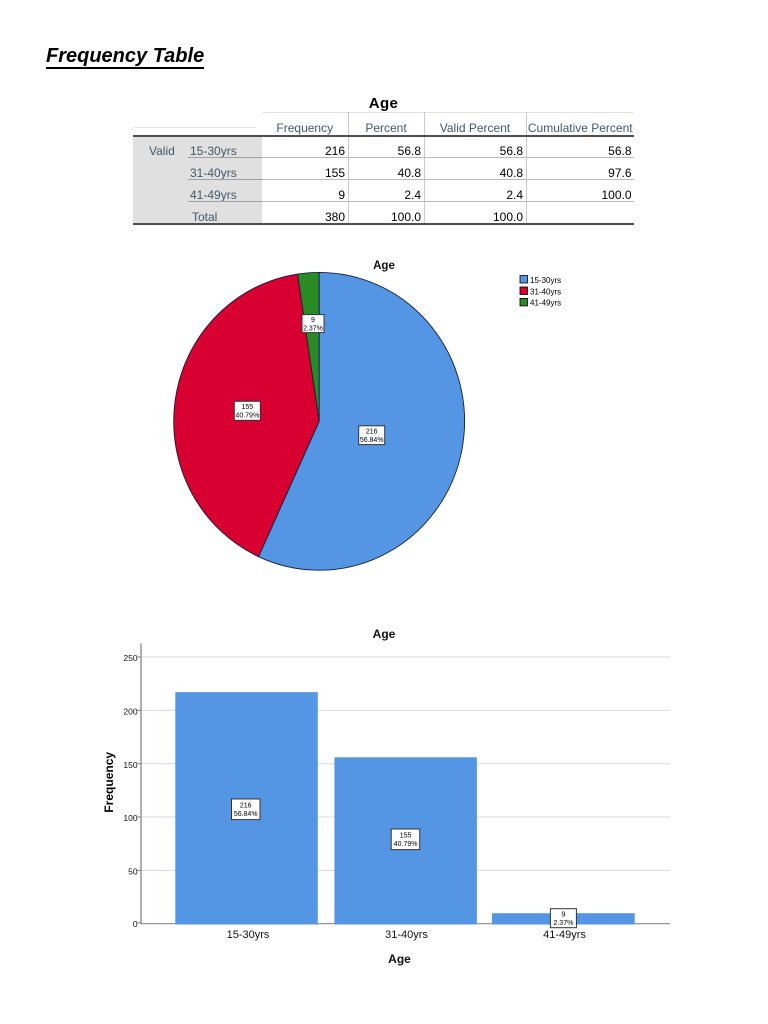  What do you see at coordinates (130, 658) in the screenshot?
I see `svg-text: 250` at bounding box center [130, 658].